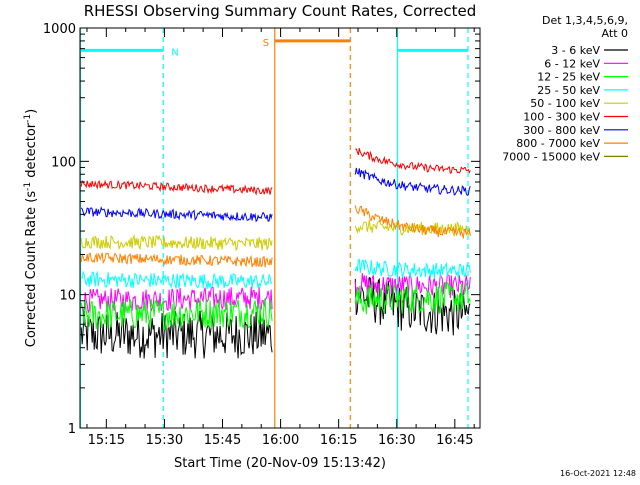 Image resolution: width=640 pixels, height=485 pixels. Describe the element at coordinates (31, 152) in the screenshot. I see `y-axis-title-mid: detector` at that location.